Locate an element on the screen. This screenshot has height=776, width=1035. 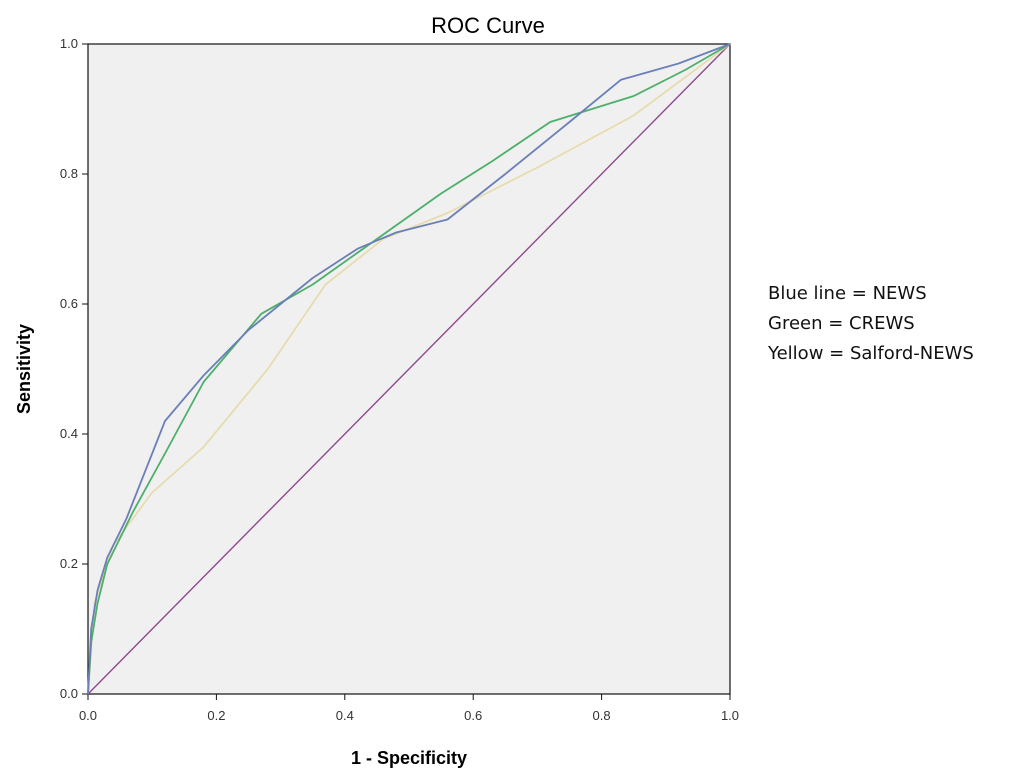
y-tick-label: 0.2 is located at coordinates (69, 563).